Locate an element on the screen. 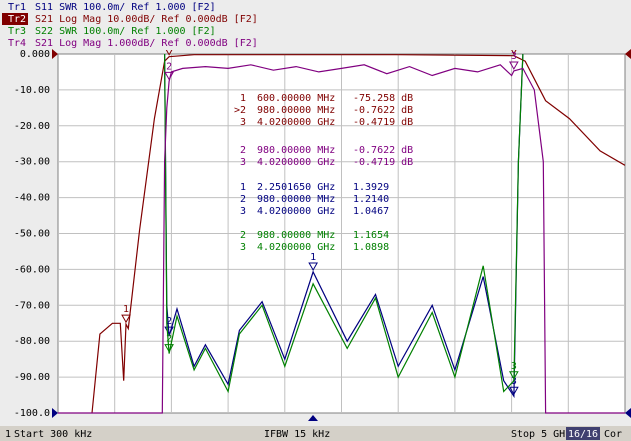 The height and width of the screenshot is (441, 631). y-tick-label: -30.00 is located at coordinates (32, 162).